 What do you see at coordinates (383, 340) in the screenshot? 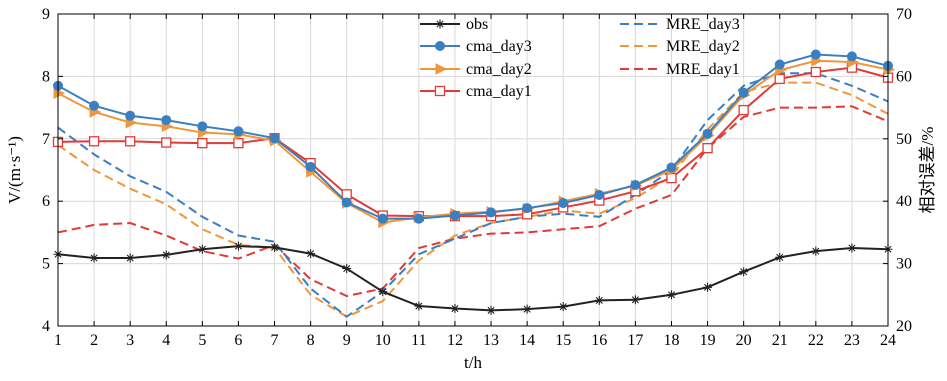
I see `x-tick-label: 10` at bounding box center [383, 340].